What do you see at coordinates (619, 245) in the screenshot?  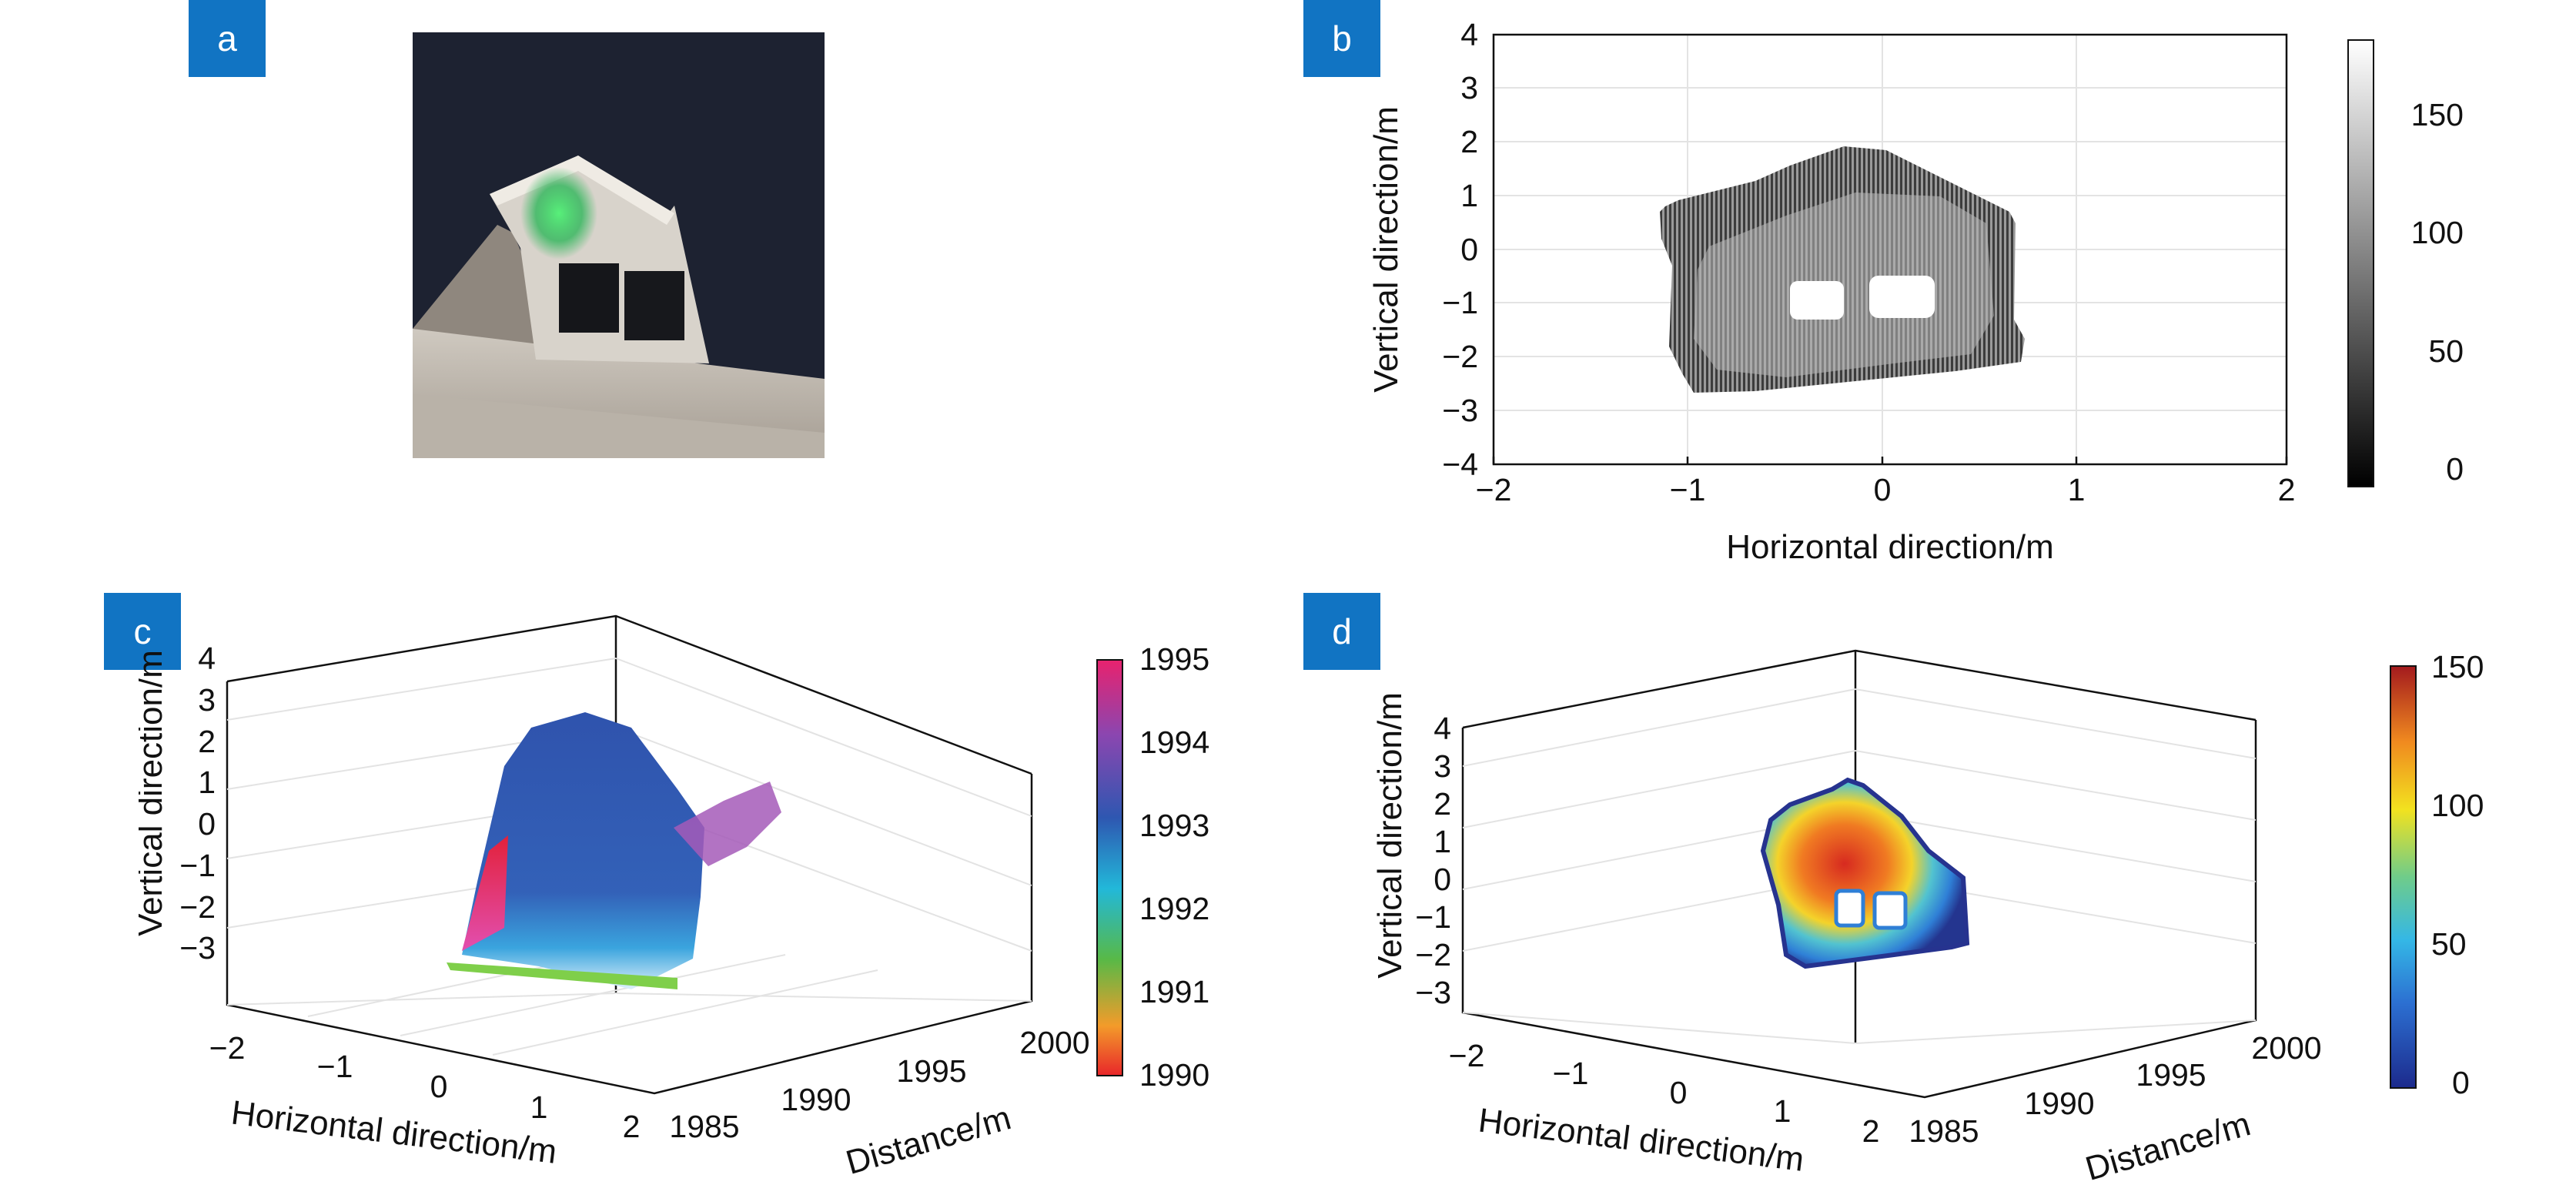 I see `panel-a-photo` at bounding box center [619, 245].